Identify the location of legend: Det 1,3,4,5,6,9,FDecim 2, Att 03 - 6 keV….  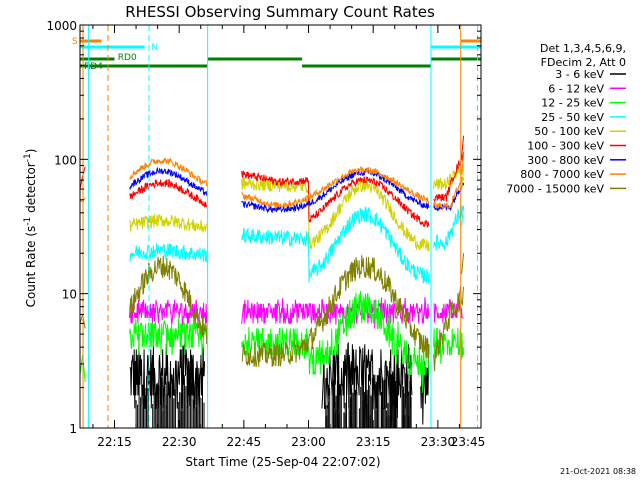
(566, 118).